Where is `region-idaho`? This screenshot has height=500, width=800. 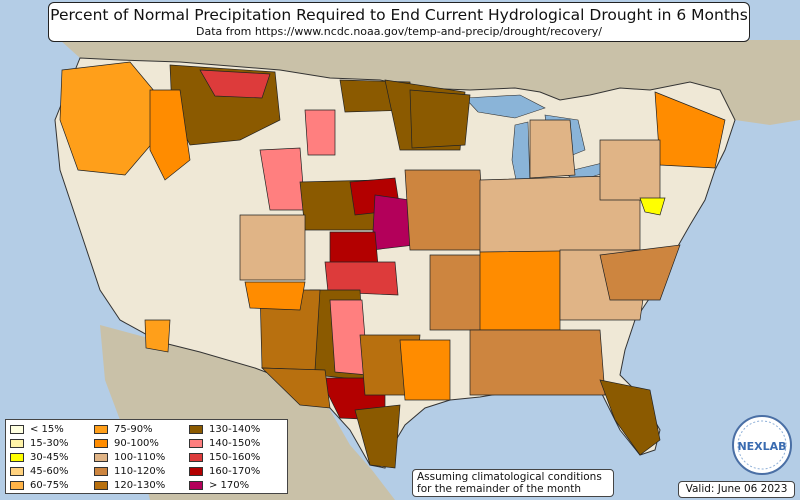
region-idaho is located at coordinates (170, 135).